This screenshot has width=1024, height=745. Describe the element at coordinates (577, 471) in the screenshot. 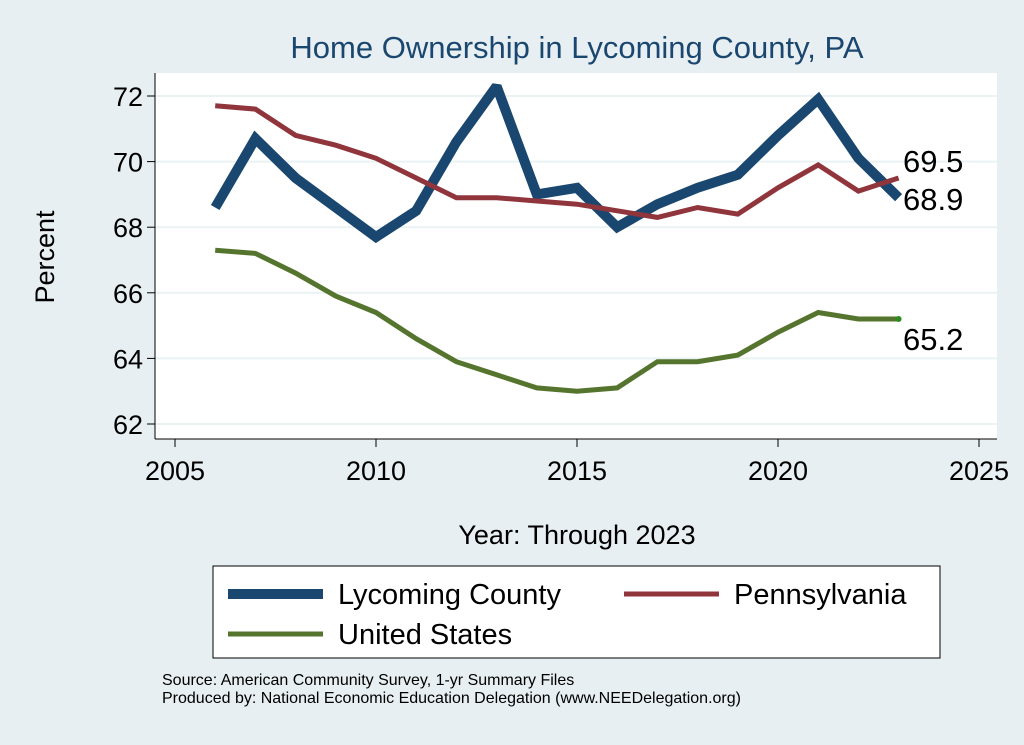

I see `x-tick-label: 2015` at that location.